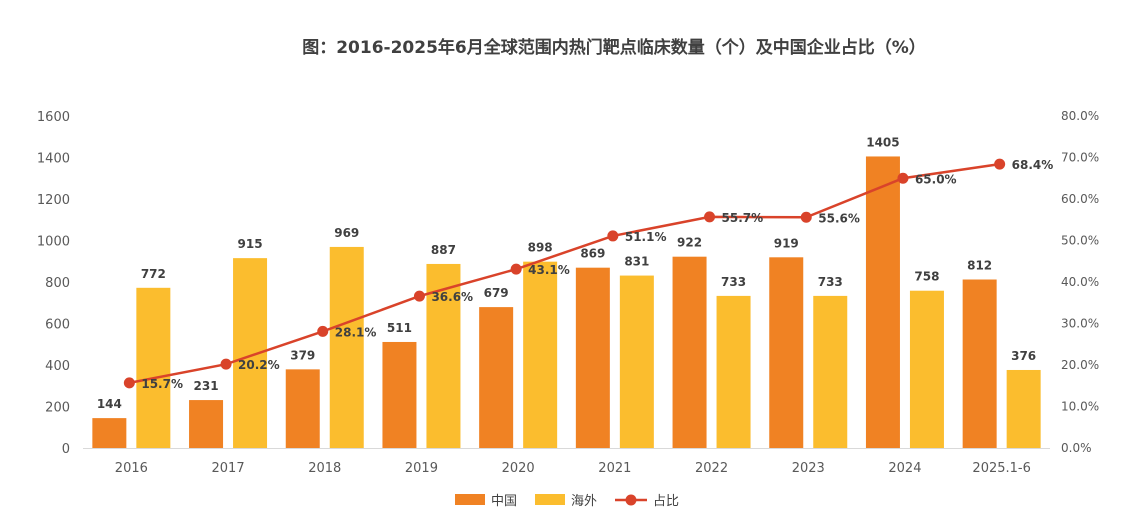 Image resolution: width=1147 pixels, height=528 pixels. What do you see at coordinates (904, 468) in the screenshot?
I see `x-tick-label: 2024` at bounding box center [904, 468].